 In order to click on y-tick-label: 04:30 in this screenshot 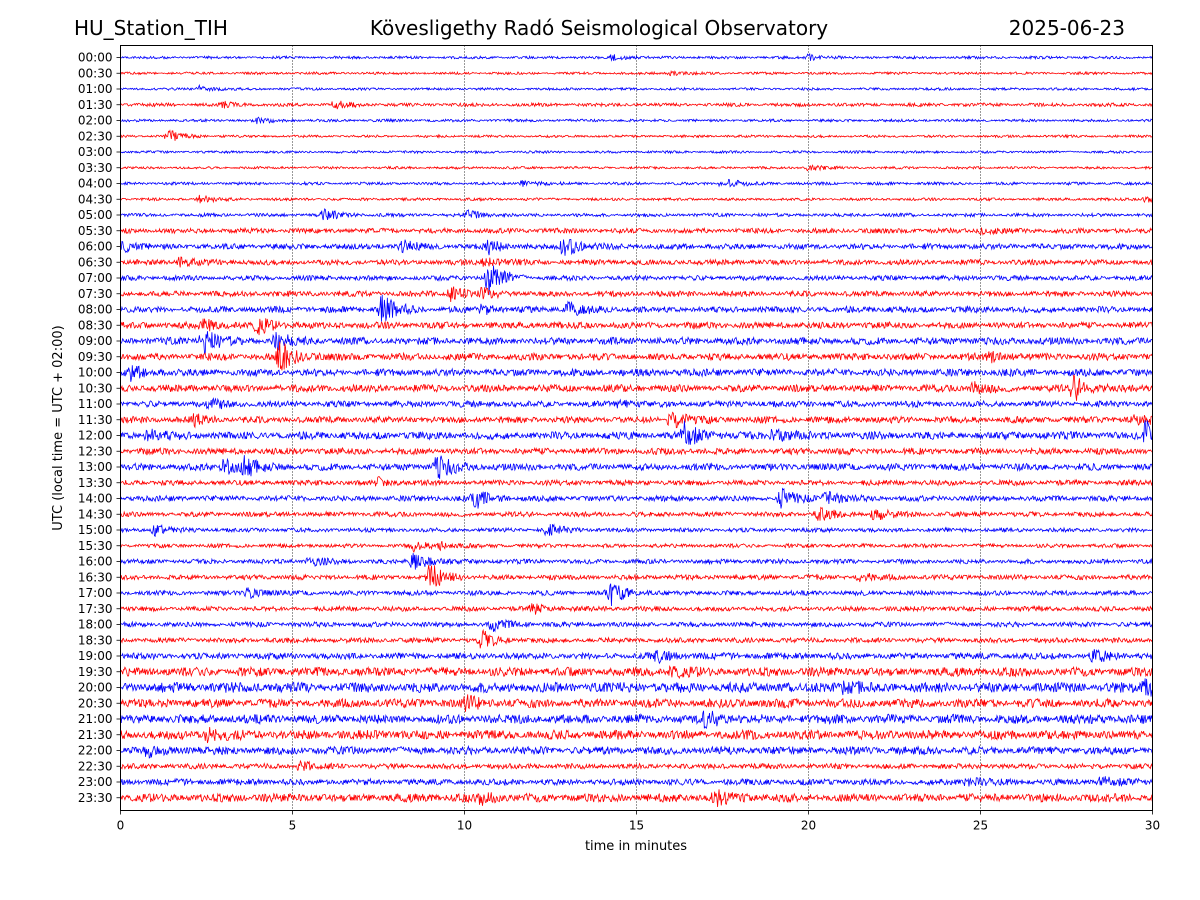, I will do `click(95, 199)`.